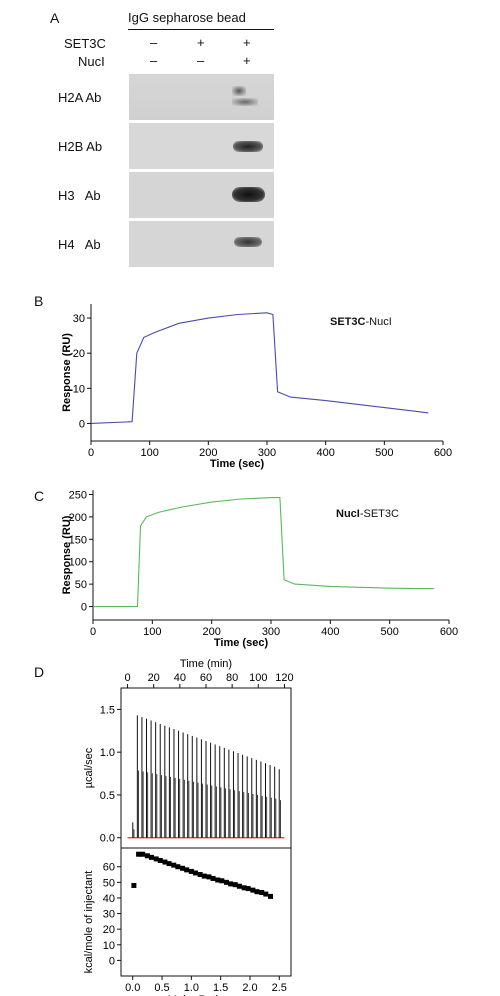 The height and width of the screenshot is (996, 500). I want to click on sign-r1-c3: +, so click(247, 42).